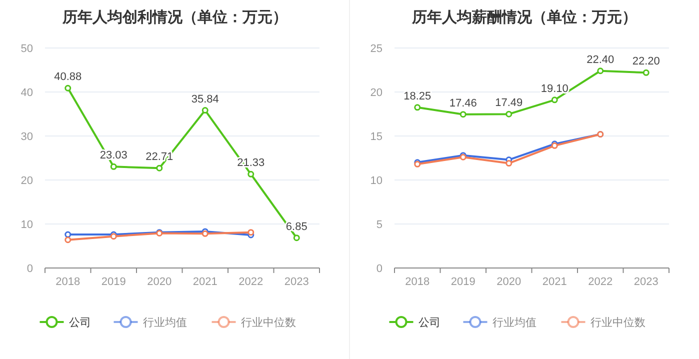 The image size is (699, 359). I want to click on data-label: 22.20, so click(646, 62).